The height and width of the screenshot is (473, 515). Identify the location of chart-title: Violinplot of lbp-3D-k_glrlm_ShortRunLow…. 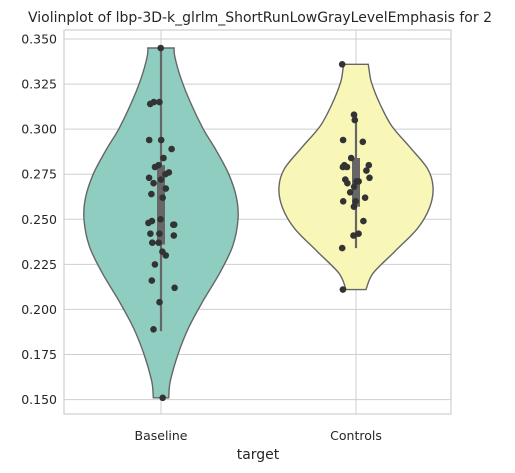
(260, 18).